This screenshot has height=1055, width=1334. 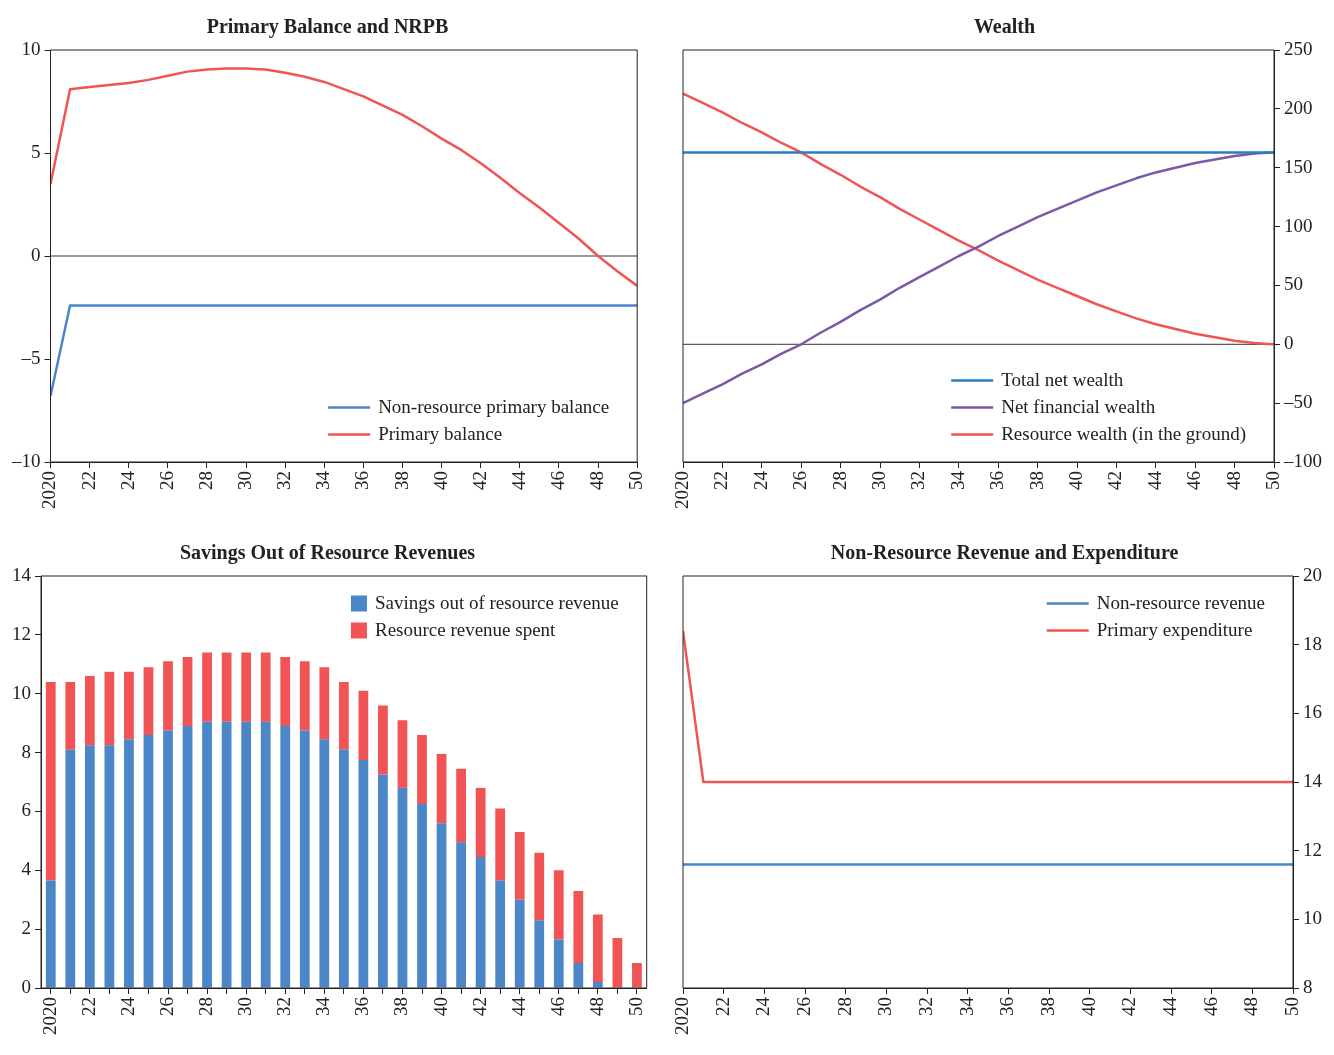 What do you see at coordinates (1298, 402) in the screenshot?
I see `y2-tick-label: –50` at bounding box center [1298, 402].